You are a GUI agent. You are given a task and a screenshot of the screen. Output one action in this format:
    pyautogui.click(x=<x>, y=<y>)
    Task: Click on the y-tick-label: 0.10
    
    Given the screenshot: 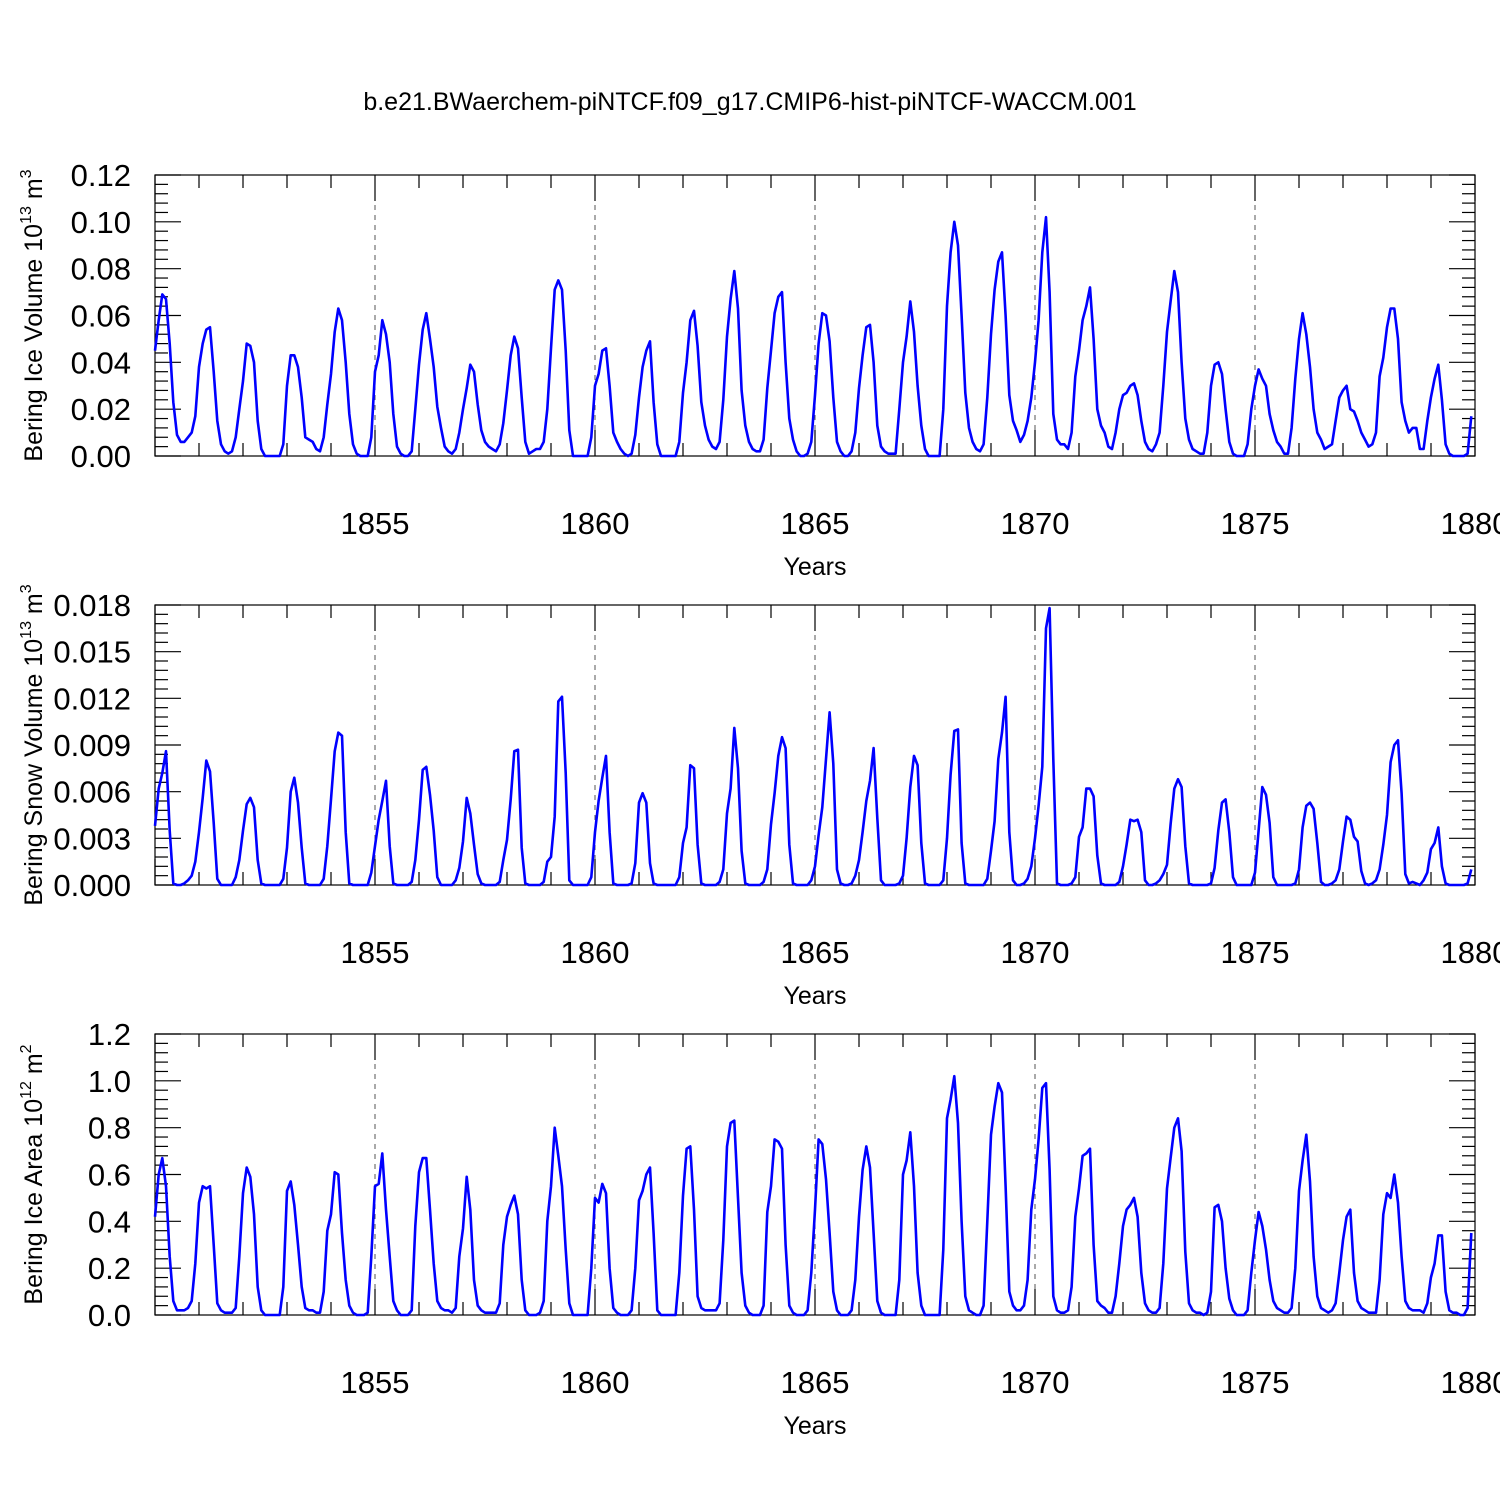 What is the action you would take?
    pyautogui.click(x=101, y=222)
    